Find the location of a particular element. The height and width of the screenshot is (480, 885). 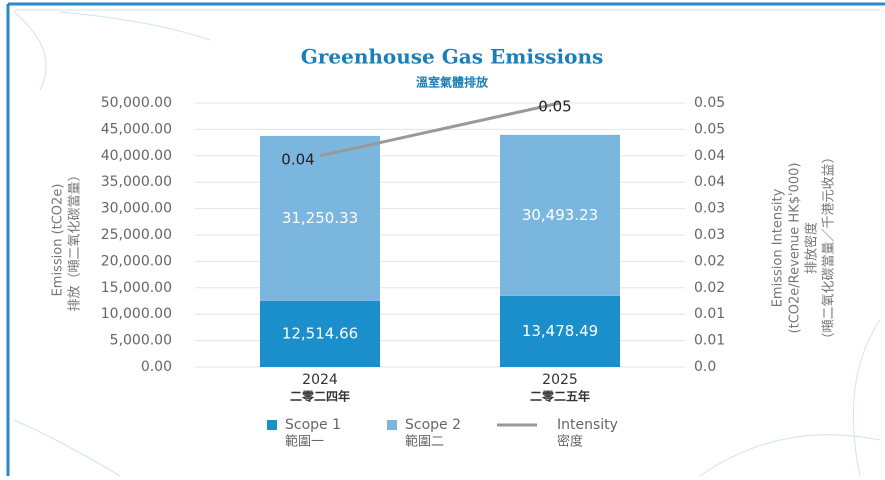

y-axis-title: 排放（噸二氧化碳當量） is located at coordinates (75, 239).